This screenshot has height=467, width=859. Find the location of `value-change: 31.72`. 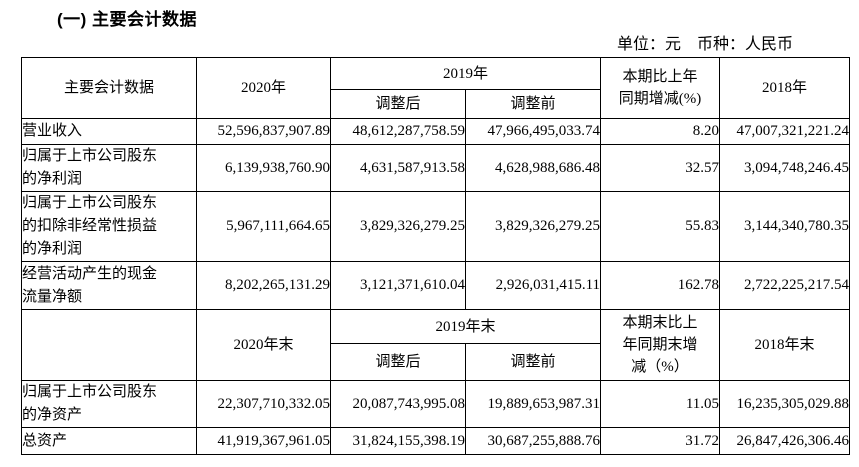

value-change: 31.72 is located at coordinates (660, 441).